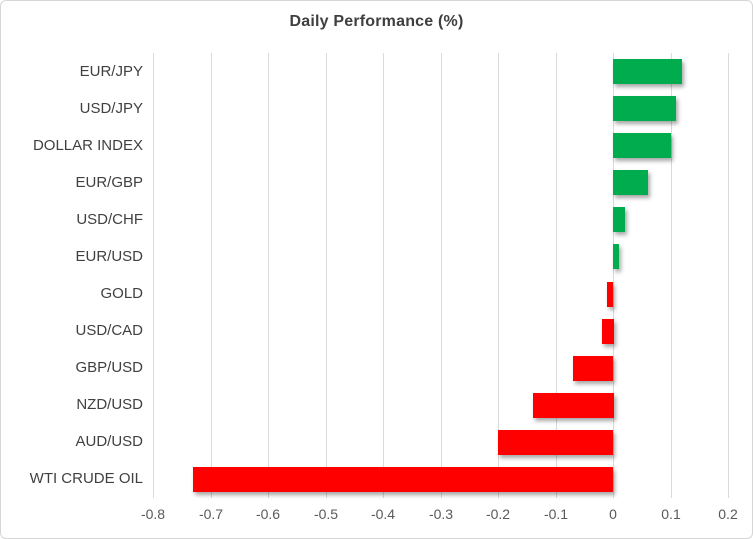  I want to click on chart-title: Daily Performance (%), so click(376, 21).